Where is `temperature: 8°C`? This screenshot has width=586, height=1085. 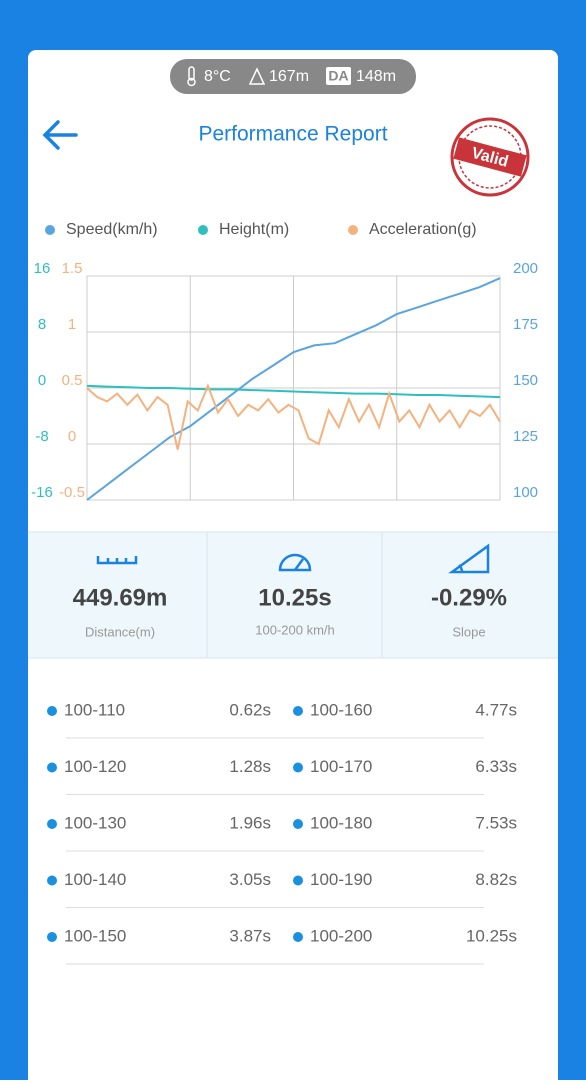
temperature: 8°C is located at coordinates (217, 76).